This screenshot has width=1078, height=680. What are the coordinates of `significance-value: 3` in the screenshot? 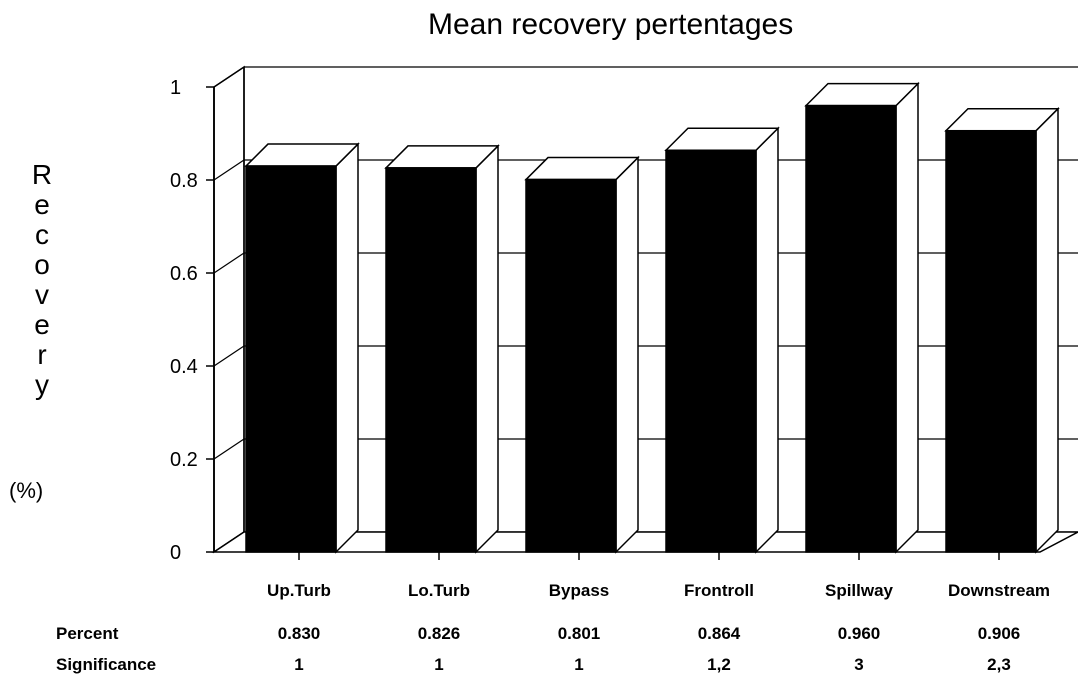 It's located at (859, 664).